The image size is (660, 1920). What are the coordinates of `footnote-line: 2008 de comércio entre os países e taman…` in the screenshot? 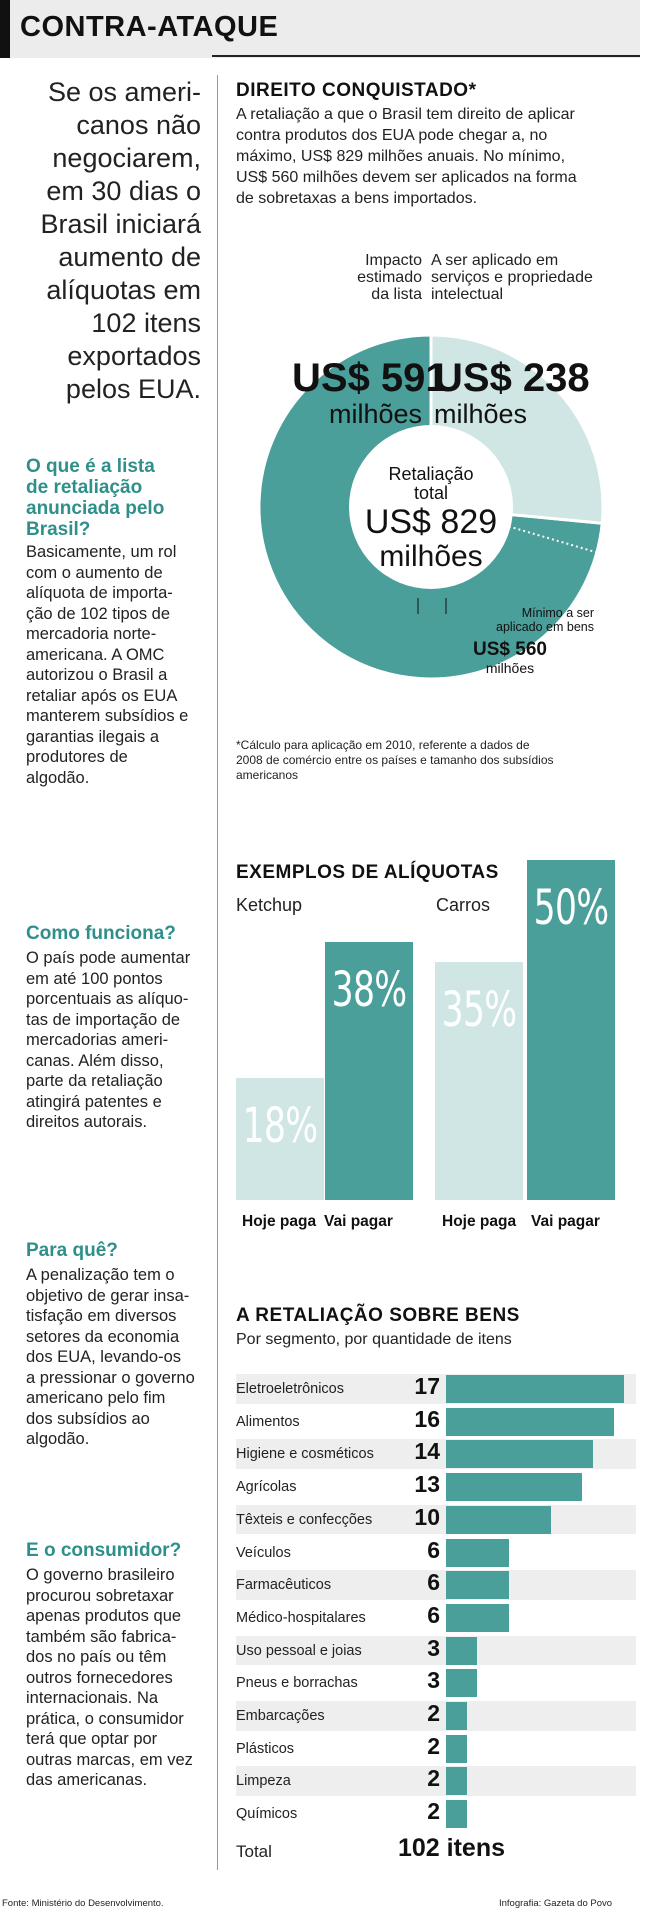 It's located at (395, 760).